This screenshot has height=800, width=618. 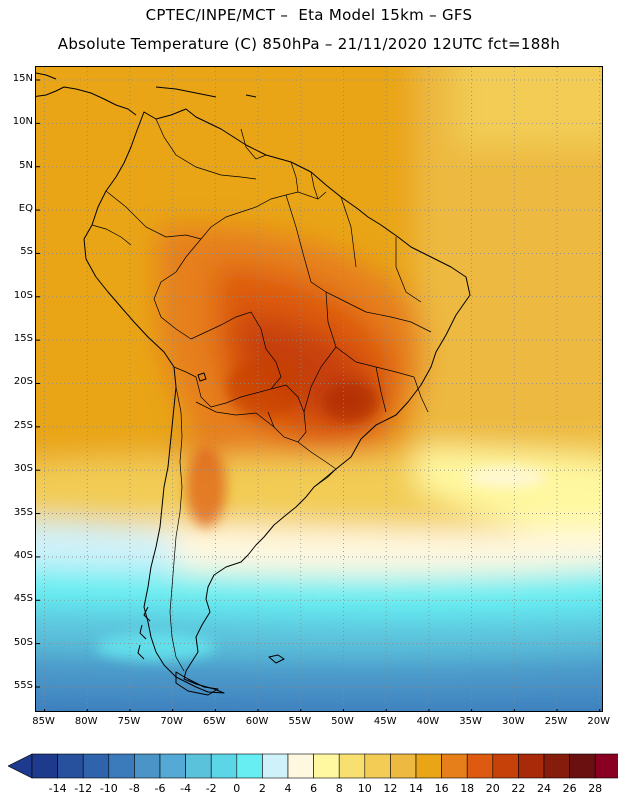 What do you see at coordinates (26, 252) in the screenshot?
I see `lat-label: 5S` at bounding box center [26, 252].